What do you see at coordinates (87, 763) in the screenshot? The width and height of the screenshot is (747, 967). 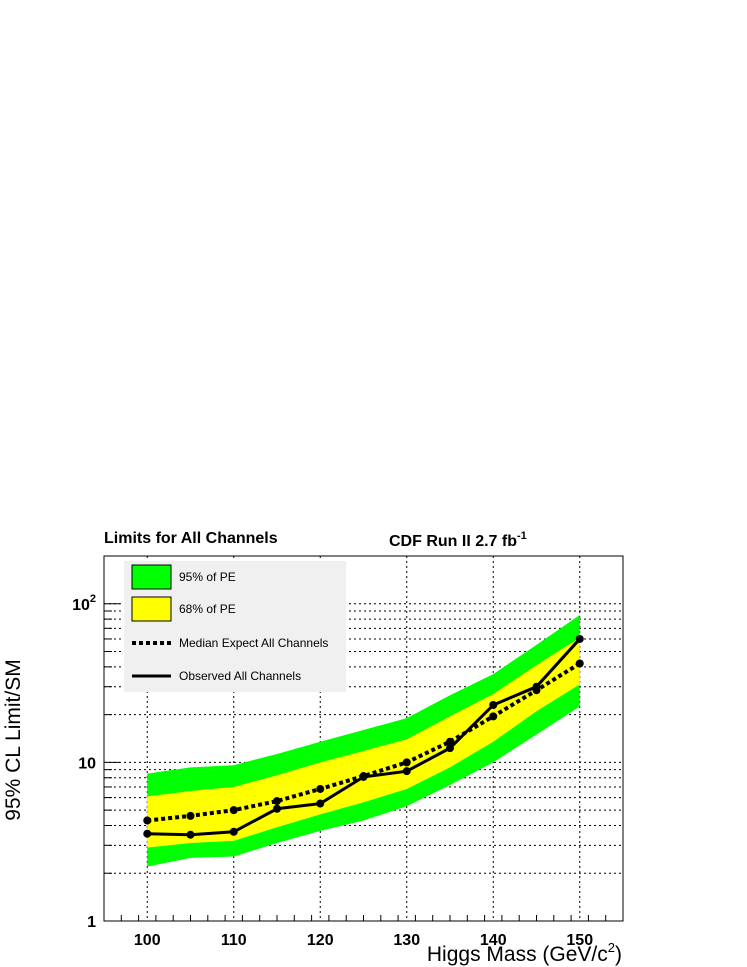 I see `y-tick-label: 10` at bounding box center [87, 763].